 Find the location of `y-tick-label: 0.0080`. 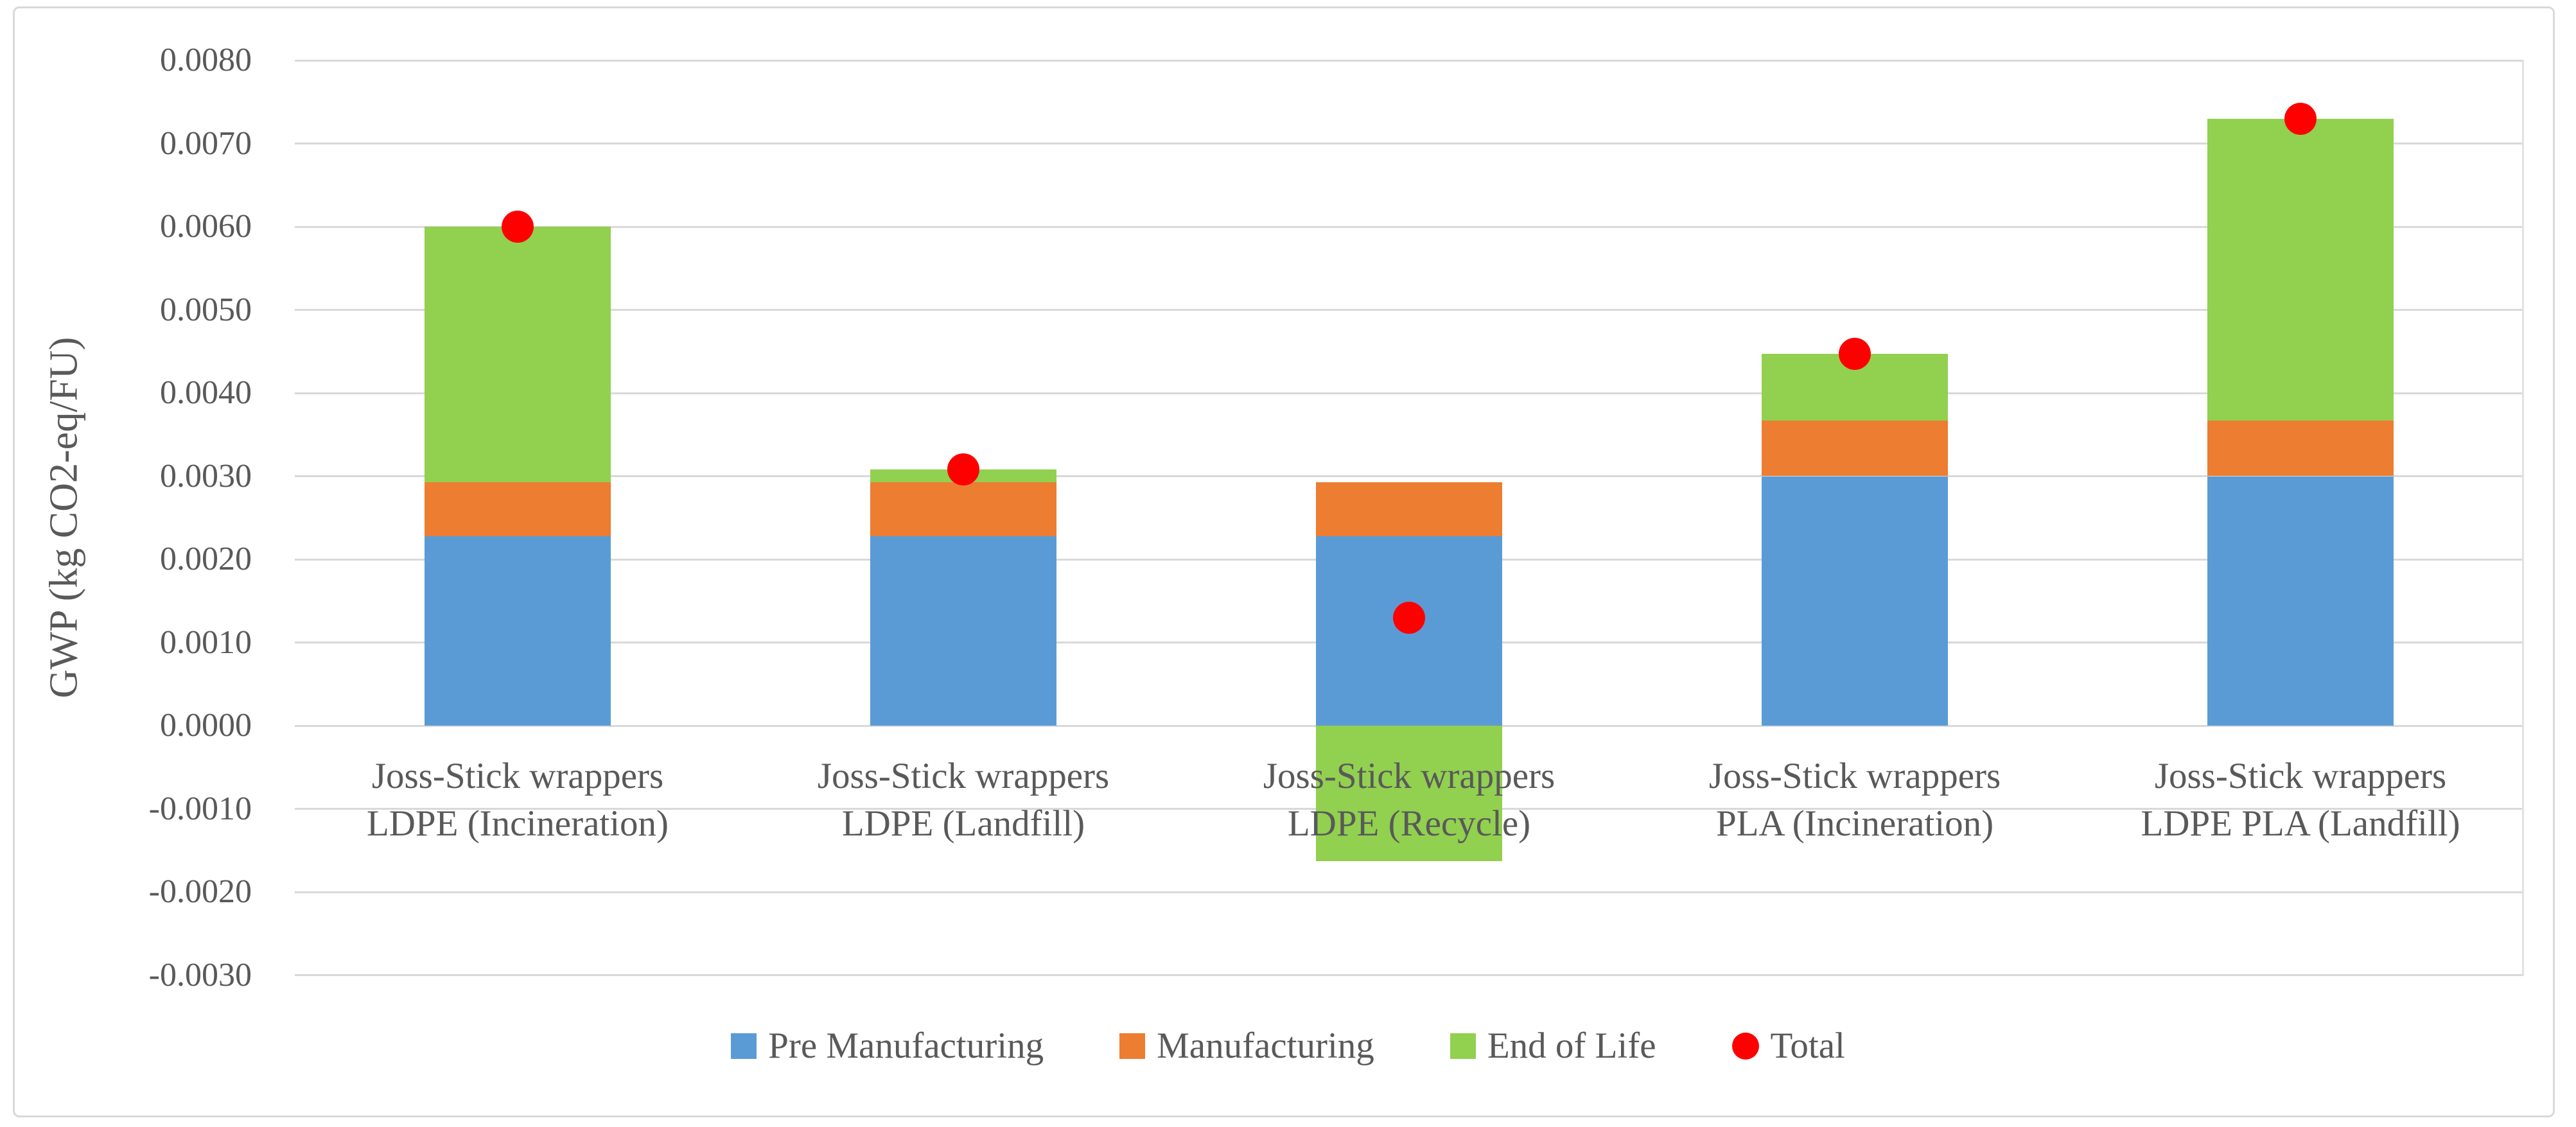

y-tick-label: 0.0080 is located at coordinates (206, 60).